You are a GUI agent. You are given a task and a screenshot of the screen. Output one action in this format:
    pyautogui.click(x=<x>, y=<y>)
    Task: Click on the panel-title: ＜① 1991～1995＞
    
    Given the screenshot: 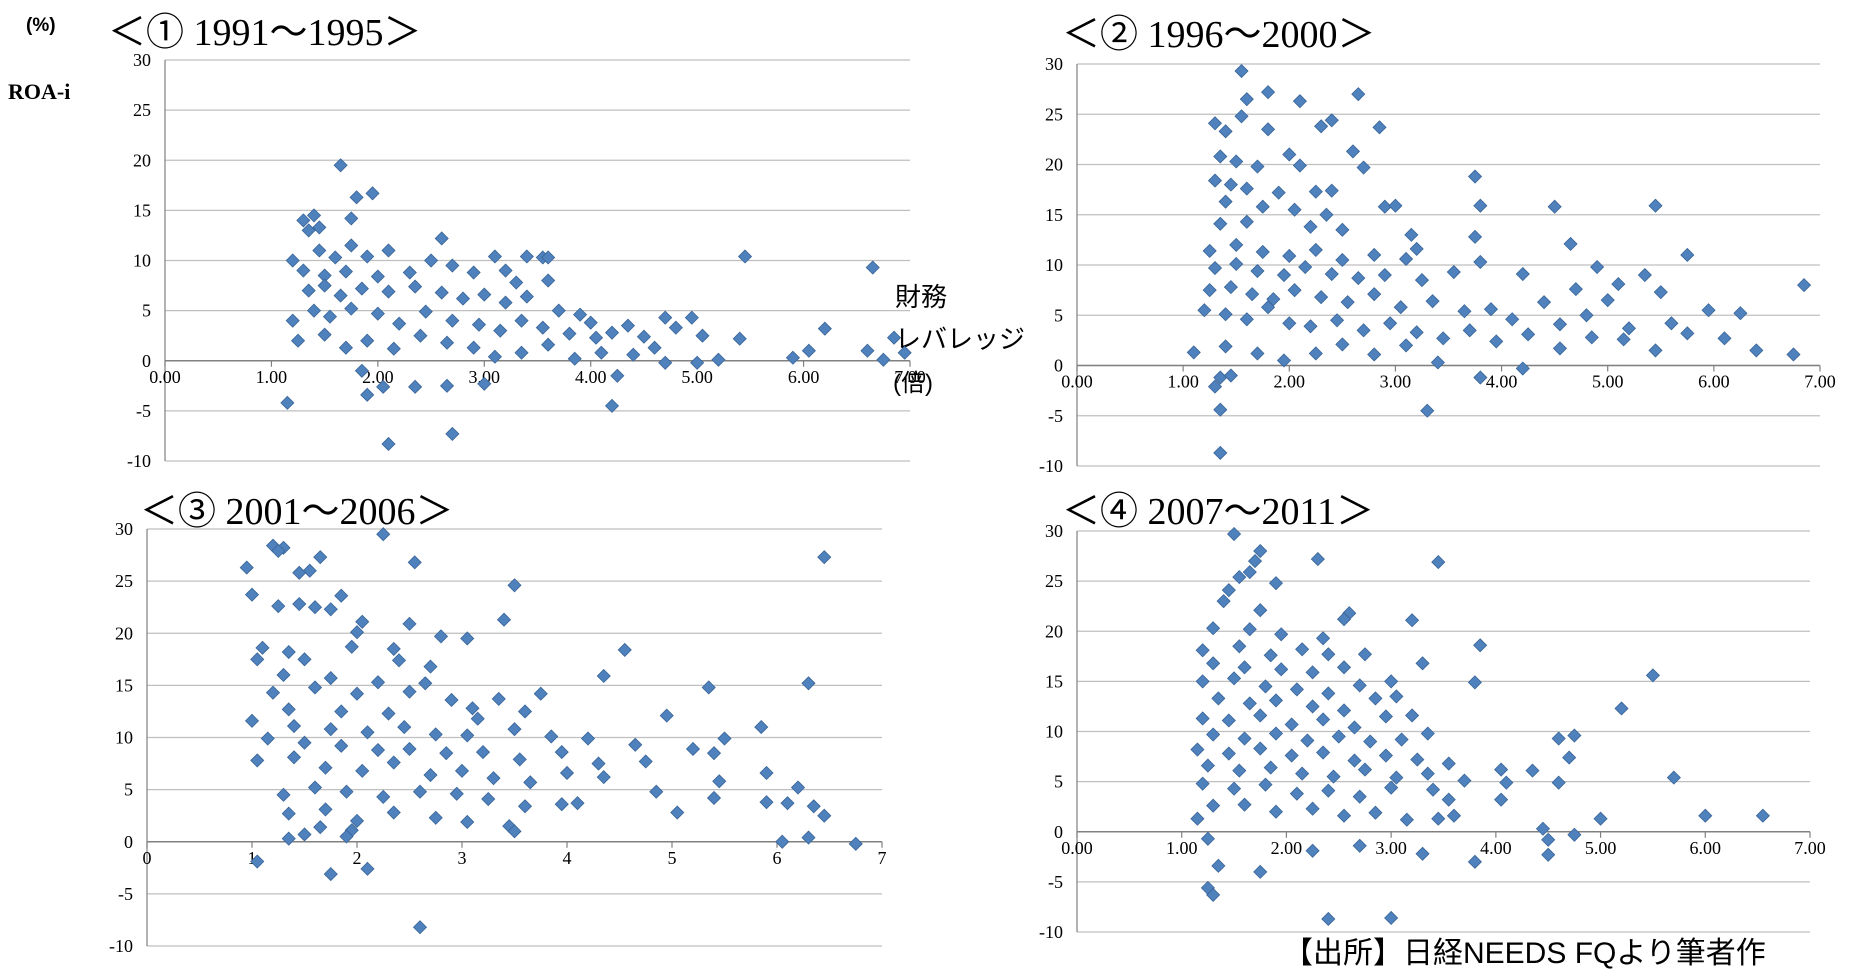 What is the action you would take?
    pyautogui.click(x=265, y=33)
    